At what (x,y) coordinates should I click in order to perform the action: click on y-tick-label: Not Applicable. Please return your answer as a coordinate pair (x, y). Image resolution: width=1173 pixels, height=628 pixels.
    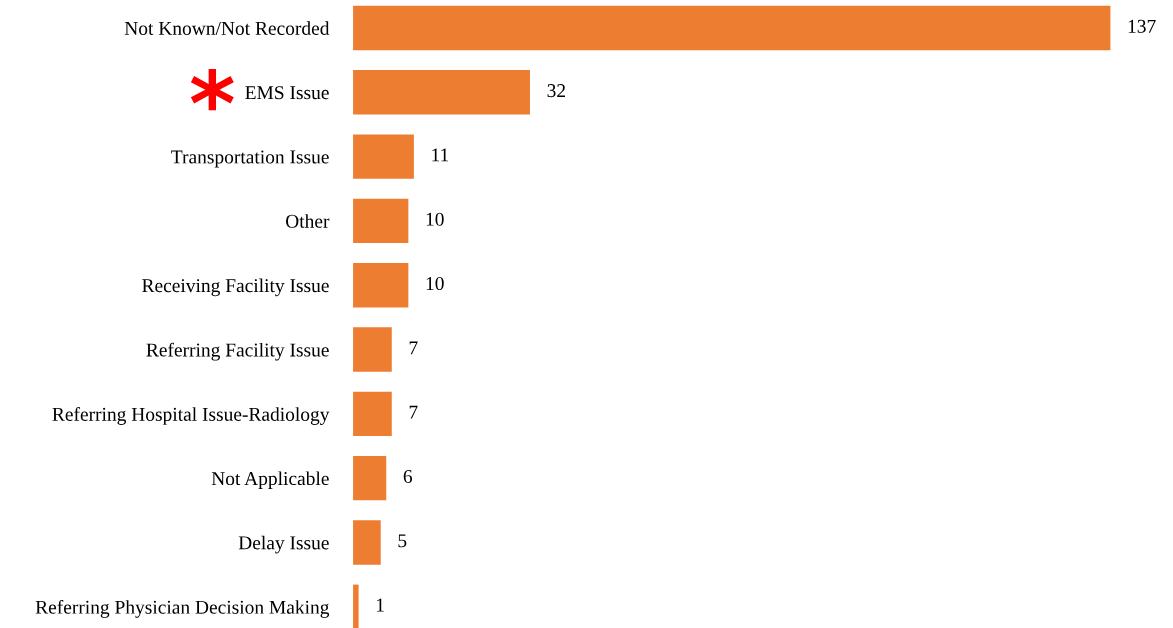
    Looking at the image, I should click on (270, 480).